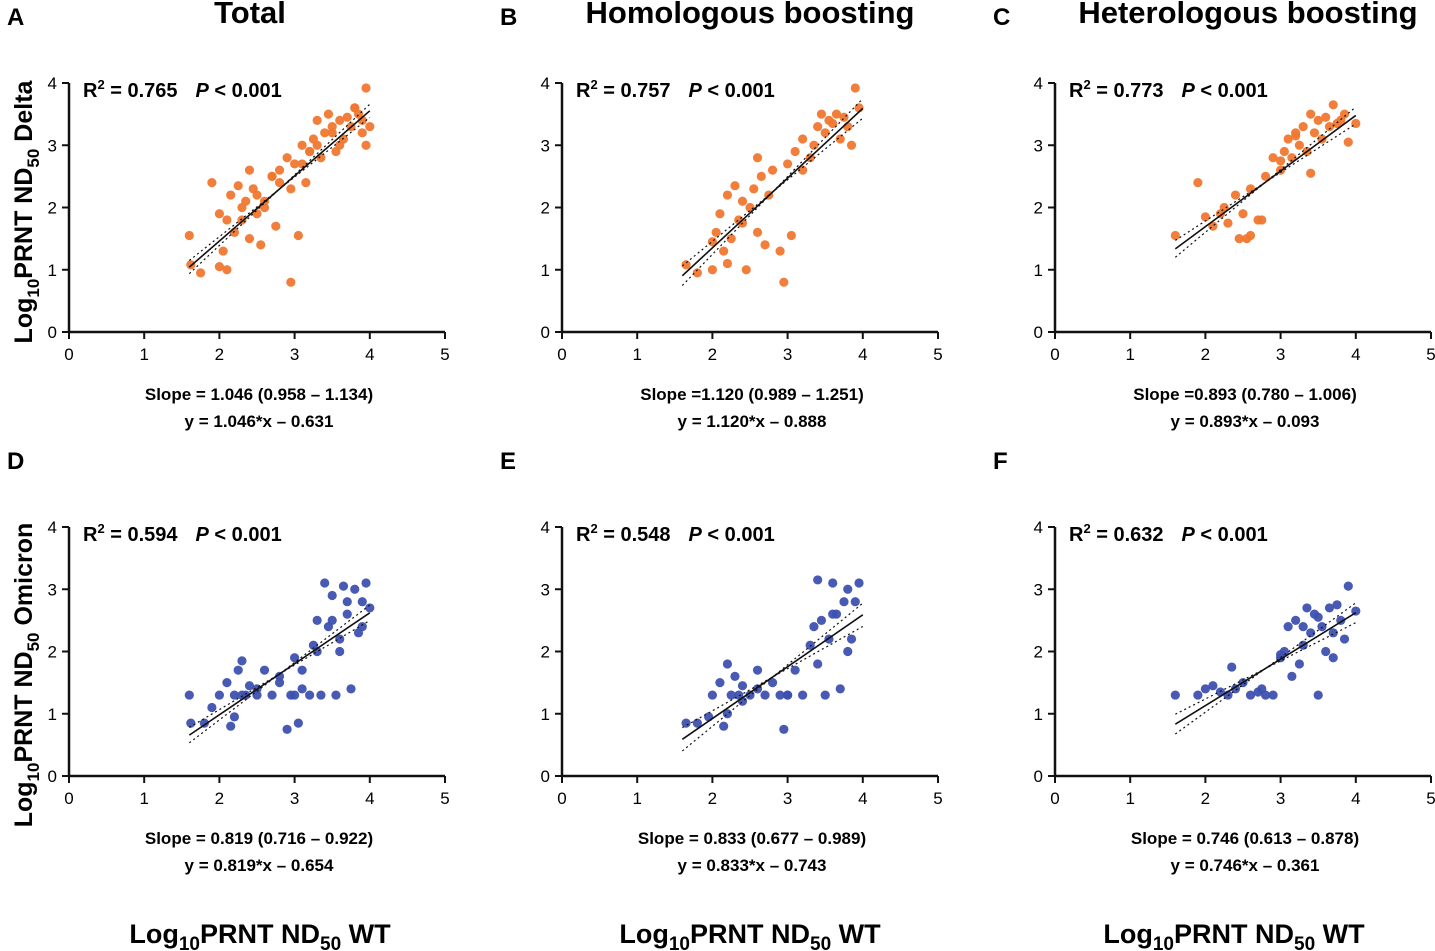  Describe the element at coordinates (1245, 838) in the screenshot. I see `slope-text: Slope = 0.746 (0.613 – 0.878)` at that location.